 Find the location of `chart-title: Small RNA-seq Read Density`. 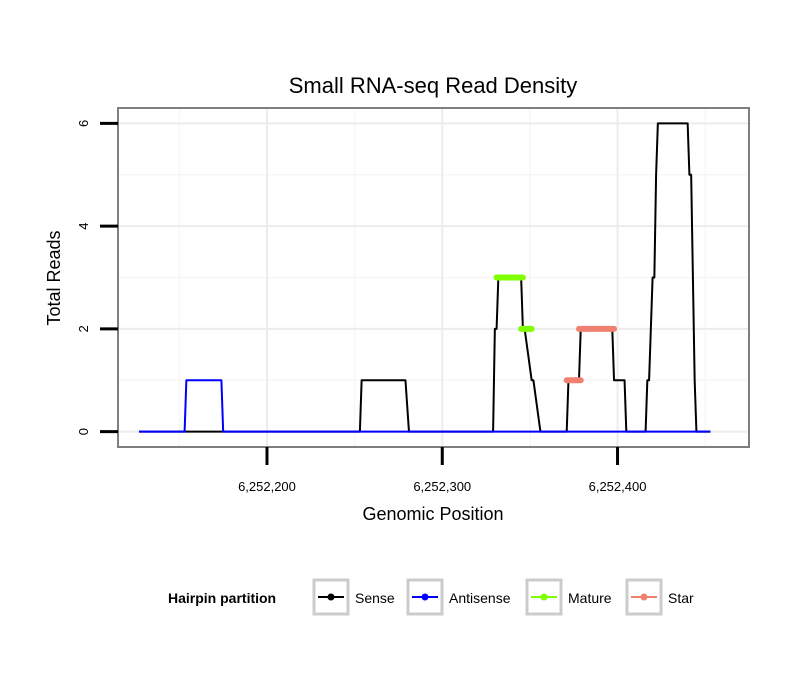

chart-title: Small RNA-seq Read Density is located at coordinates (433, 85).